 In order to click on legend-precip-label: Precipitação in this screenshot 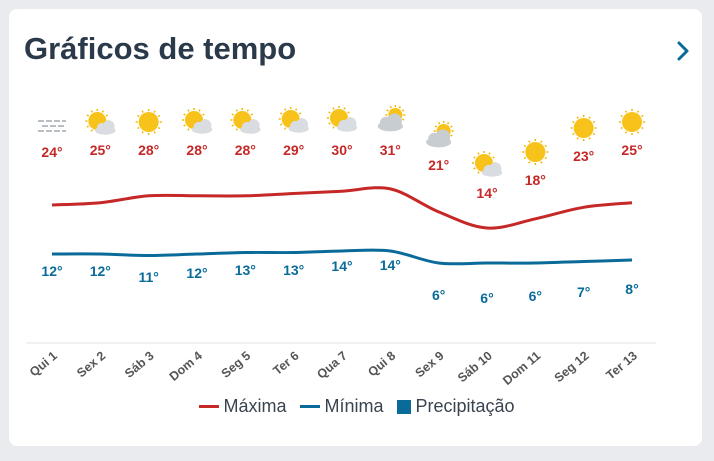, I will do `click(465, 406)`.